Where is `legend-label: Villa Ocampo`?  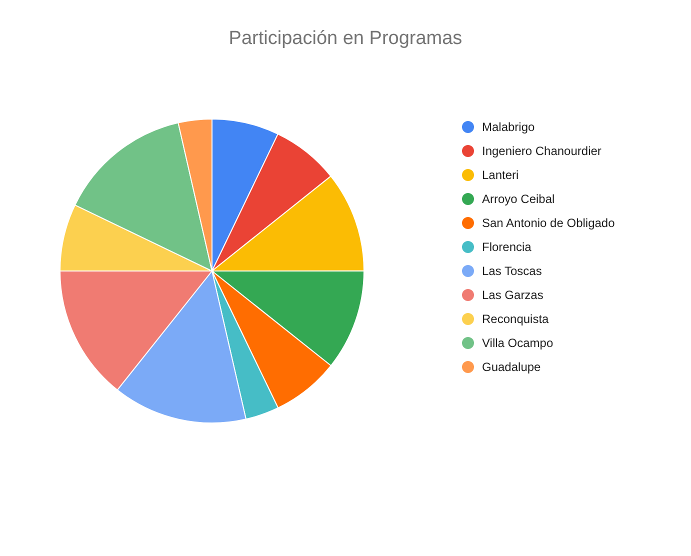 legend-label: Villa Ocampo is located at coordinates (518, 343).